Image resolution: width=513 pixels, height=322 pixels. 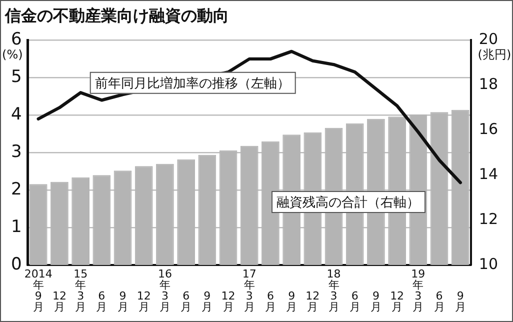 What do you see at coordinates (488, 84) in the screenshot?
I see `y2-tick-label: 18` at bounding box center [488, 84].